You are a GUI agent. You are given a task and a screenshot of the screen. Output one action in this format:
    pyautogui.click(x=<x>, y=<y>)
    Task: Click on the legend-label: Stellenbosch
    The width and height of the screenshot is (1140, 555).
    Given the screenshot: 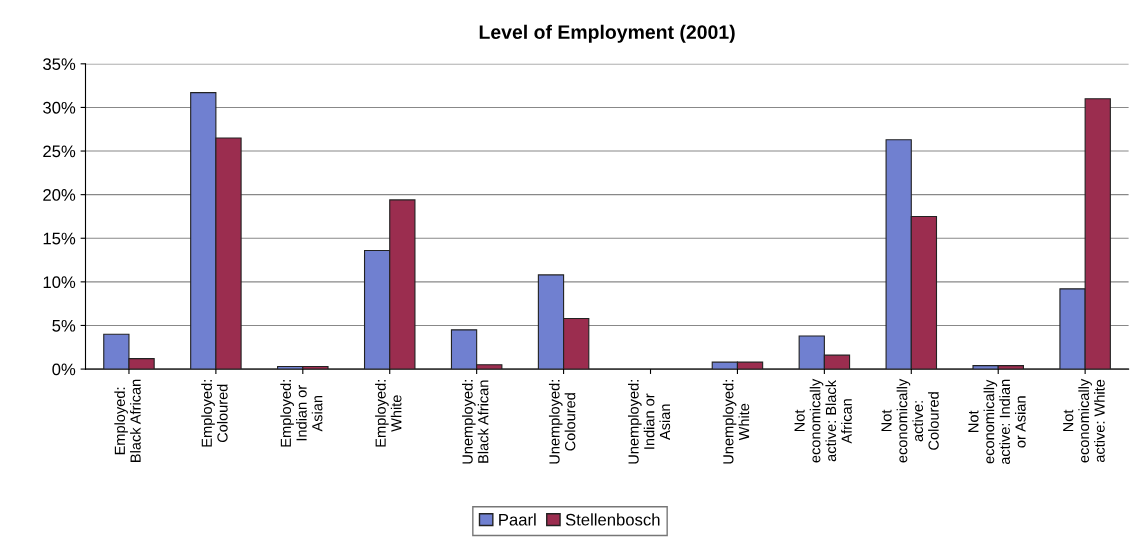 What is the action you would take?
    pyautogui.click(x=612, y=519)
    